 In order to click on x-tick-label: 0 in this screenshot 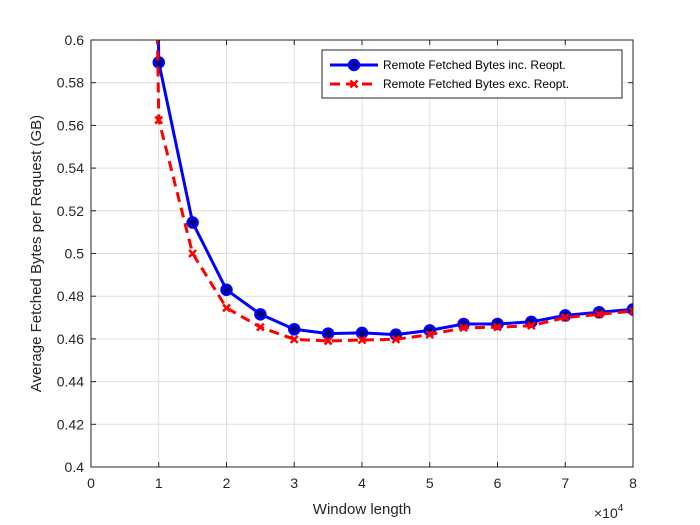, I will do `click(91, 483)`.